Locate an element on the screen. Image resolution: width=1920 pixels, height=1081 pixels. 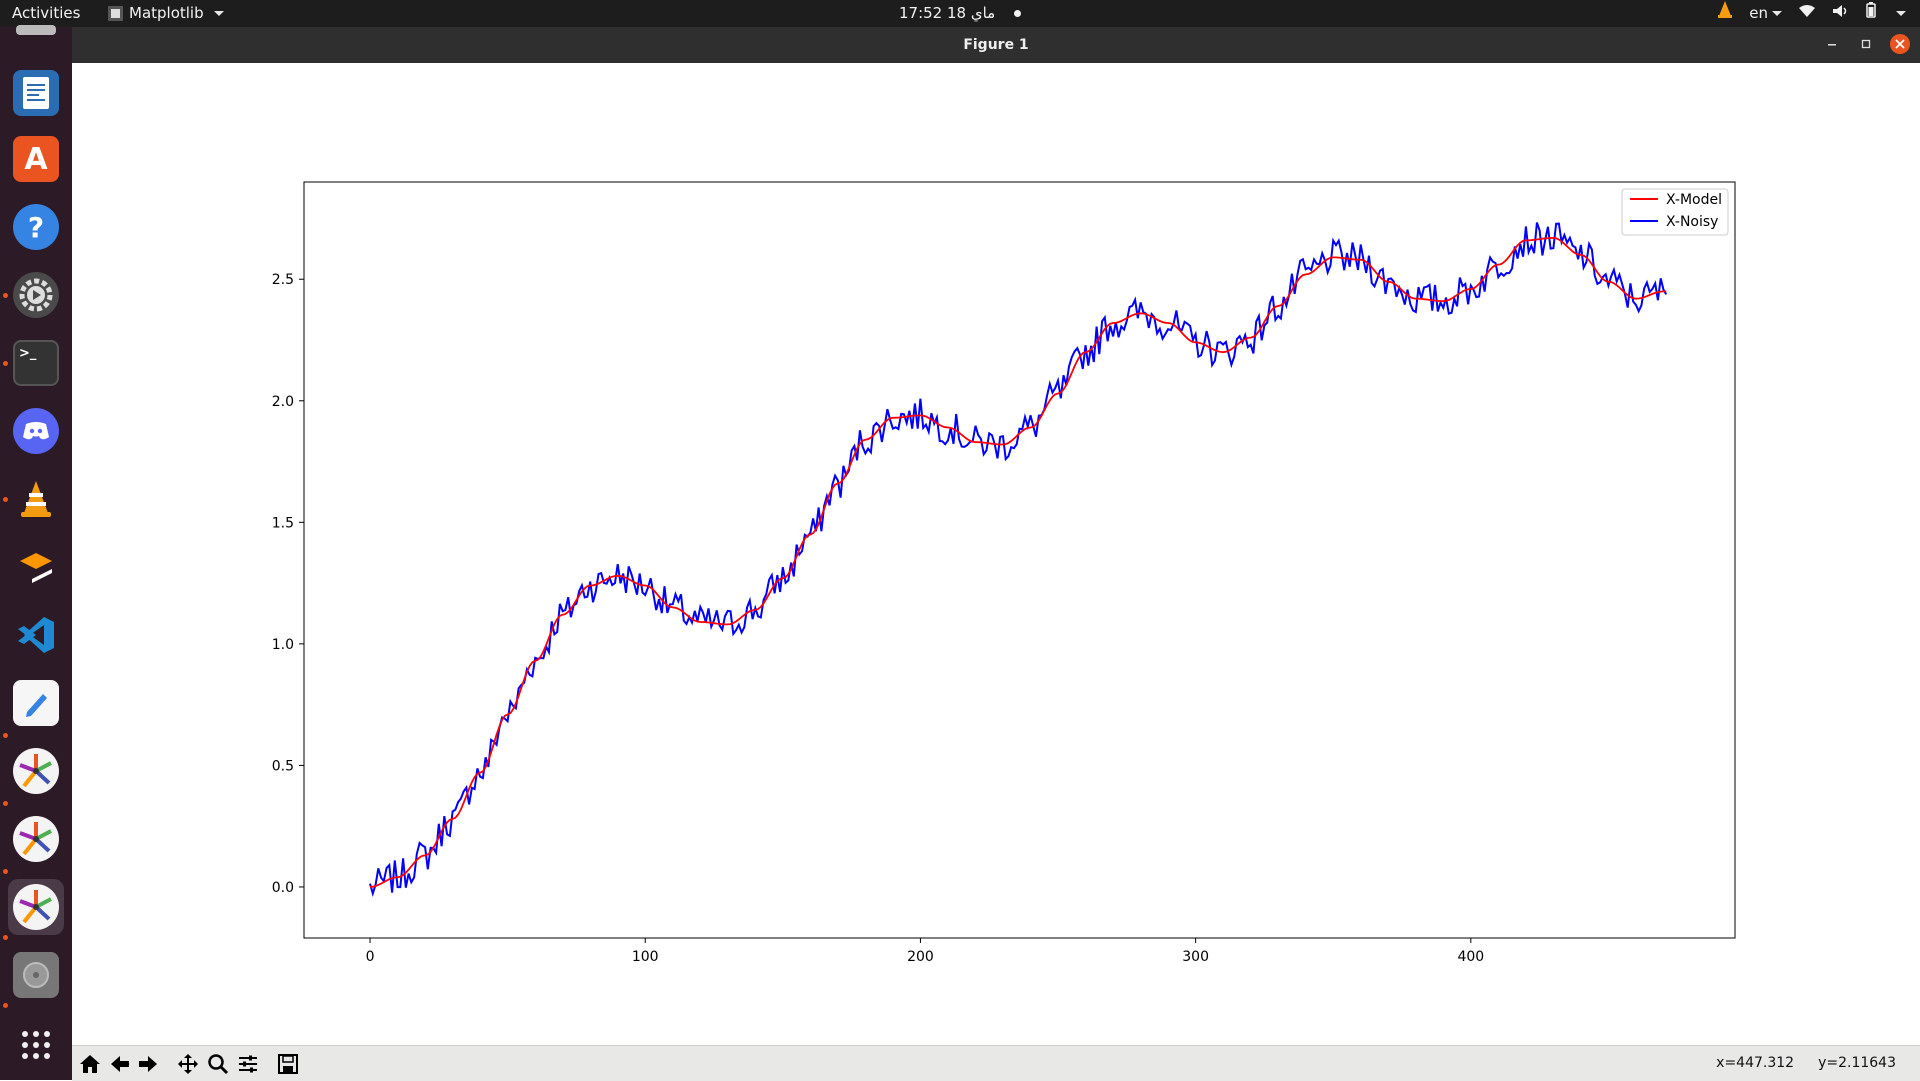
disks-icon is located at coordinates (36, 975).